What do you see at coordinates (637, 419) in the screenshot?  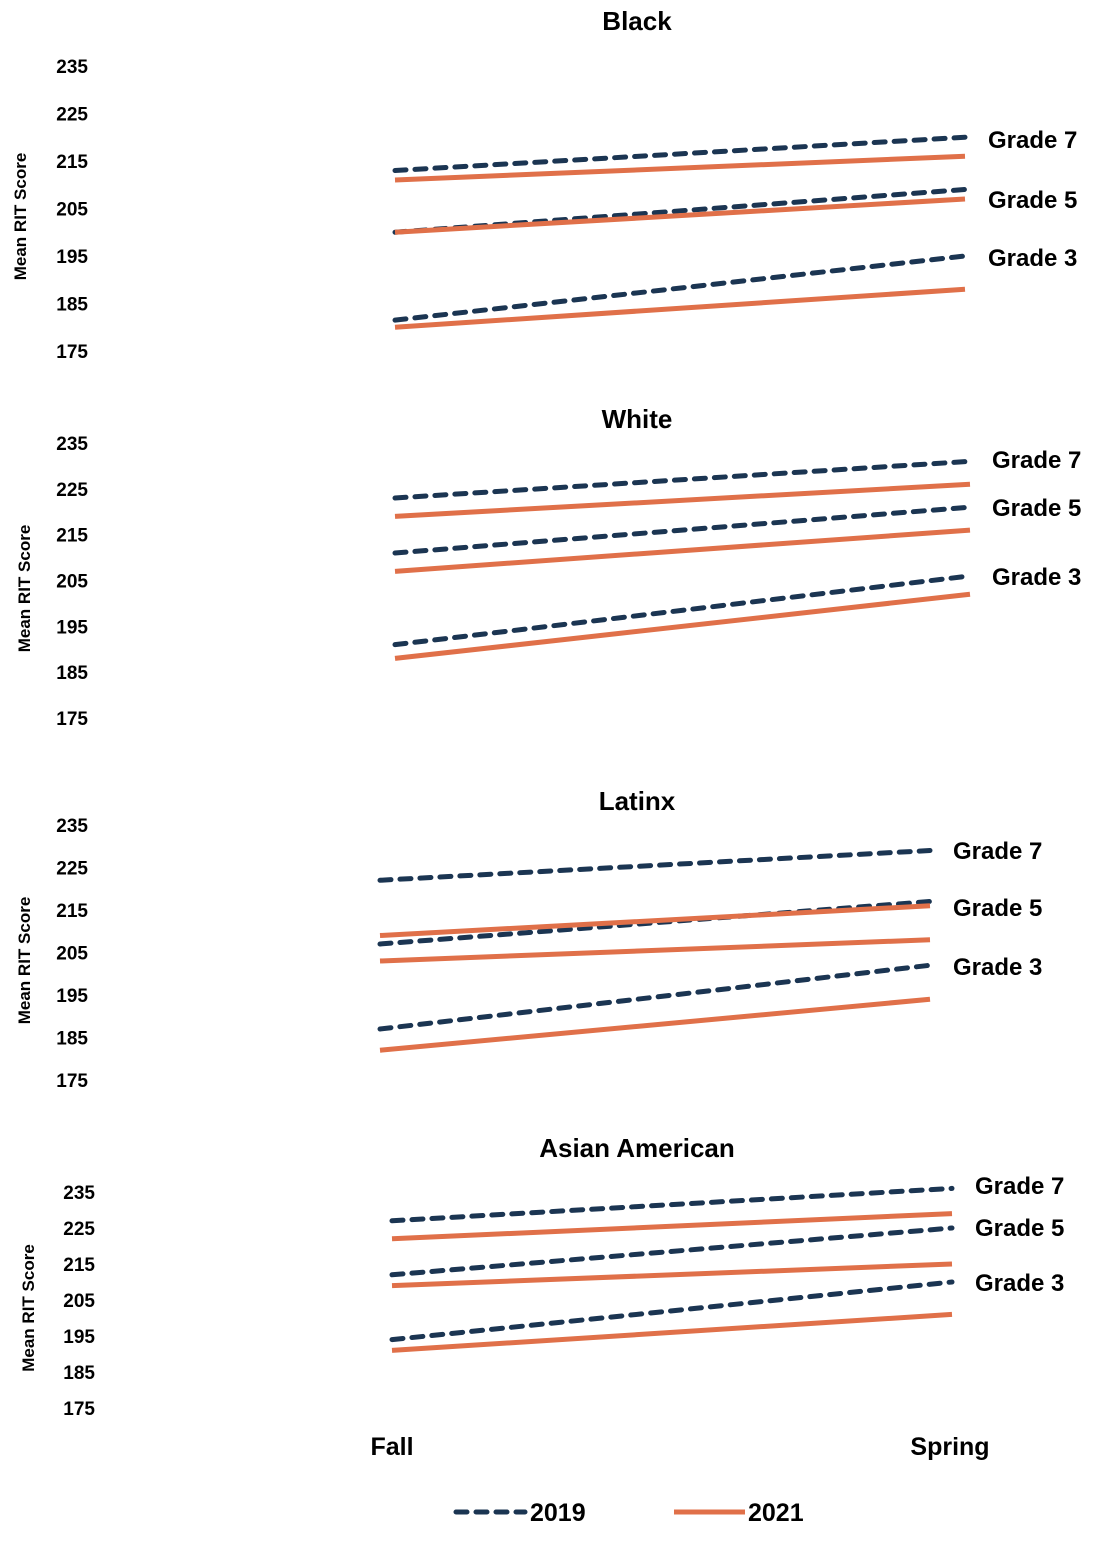 I see `panel-title: White` at bounding box center [637, 419].